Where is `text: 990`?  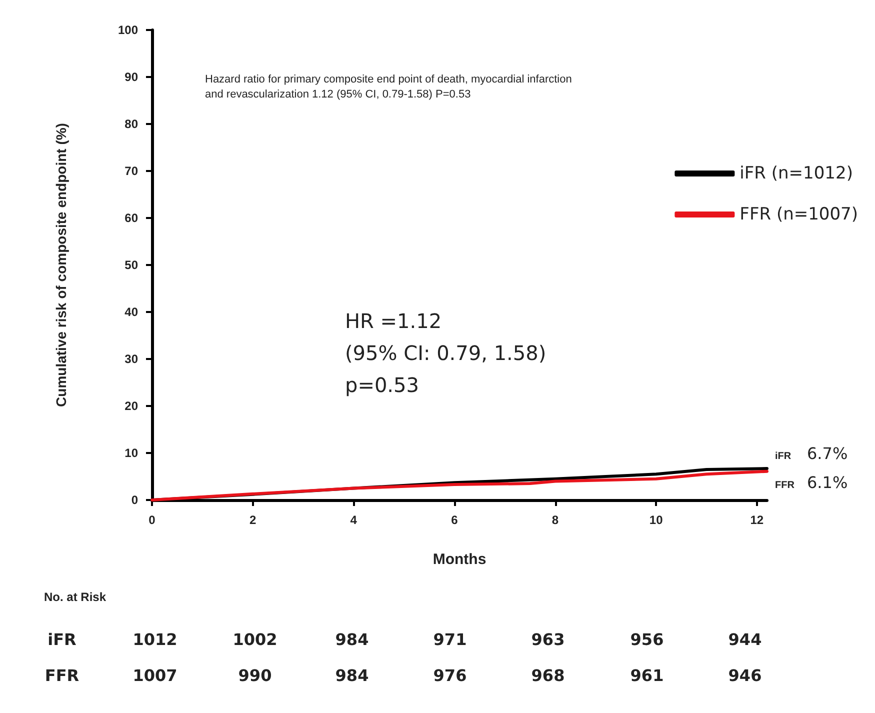
text: 990 is located at coordinates (255, 675).